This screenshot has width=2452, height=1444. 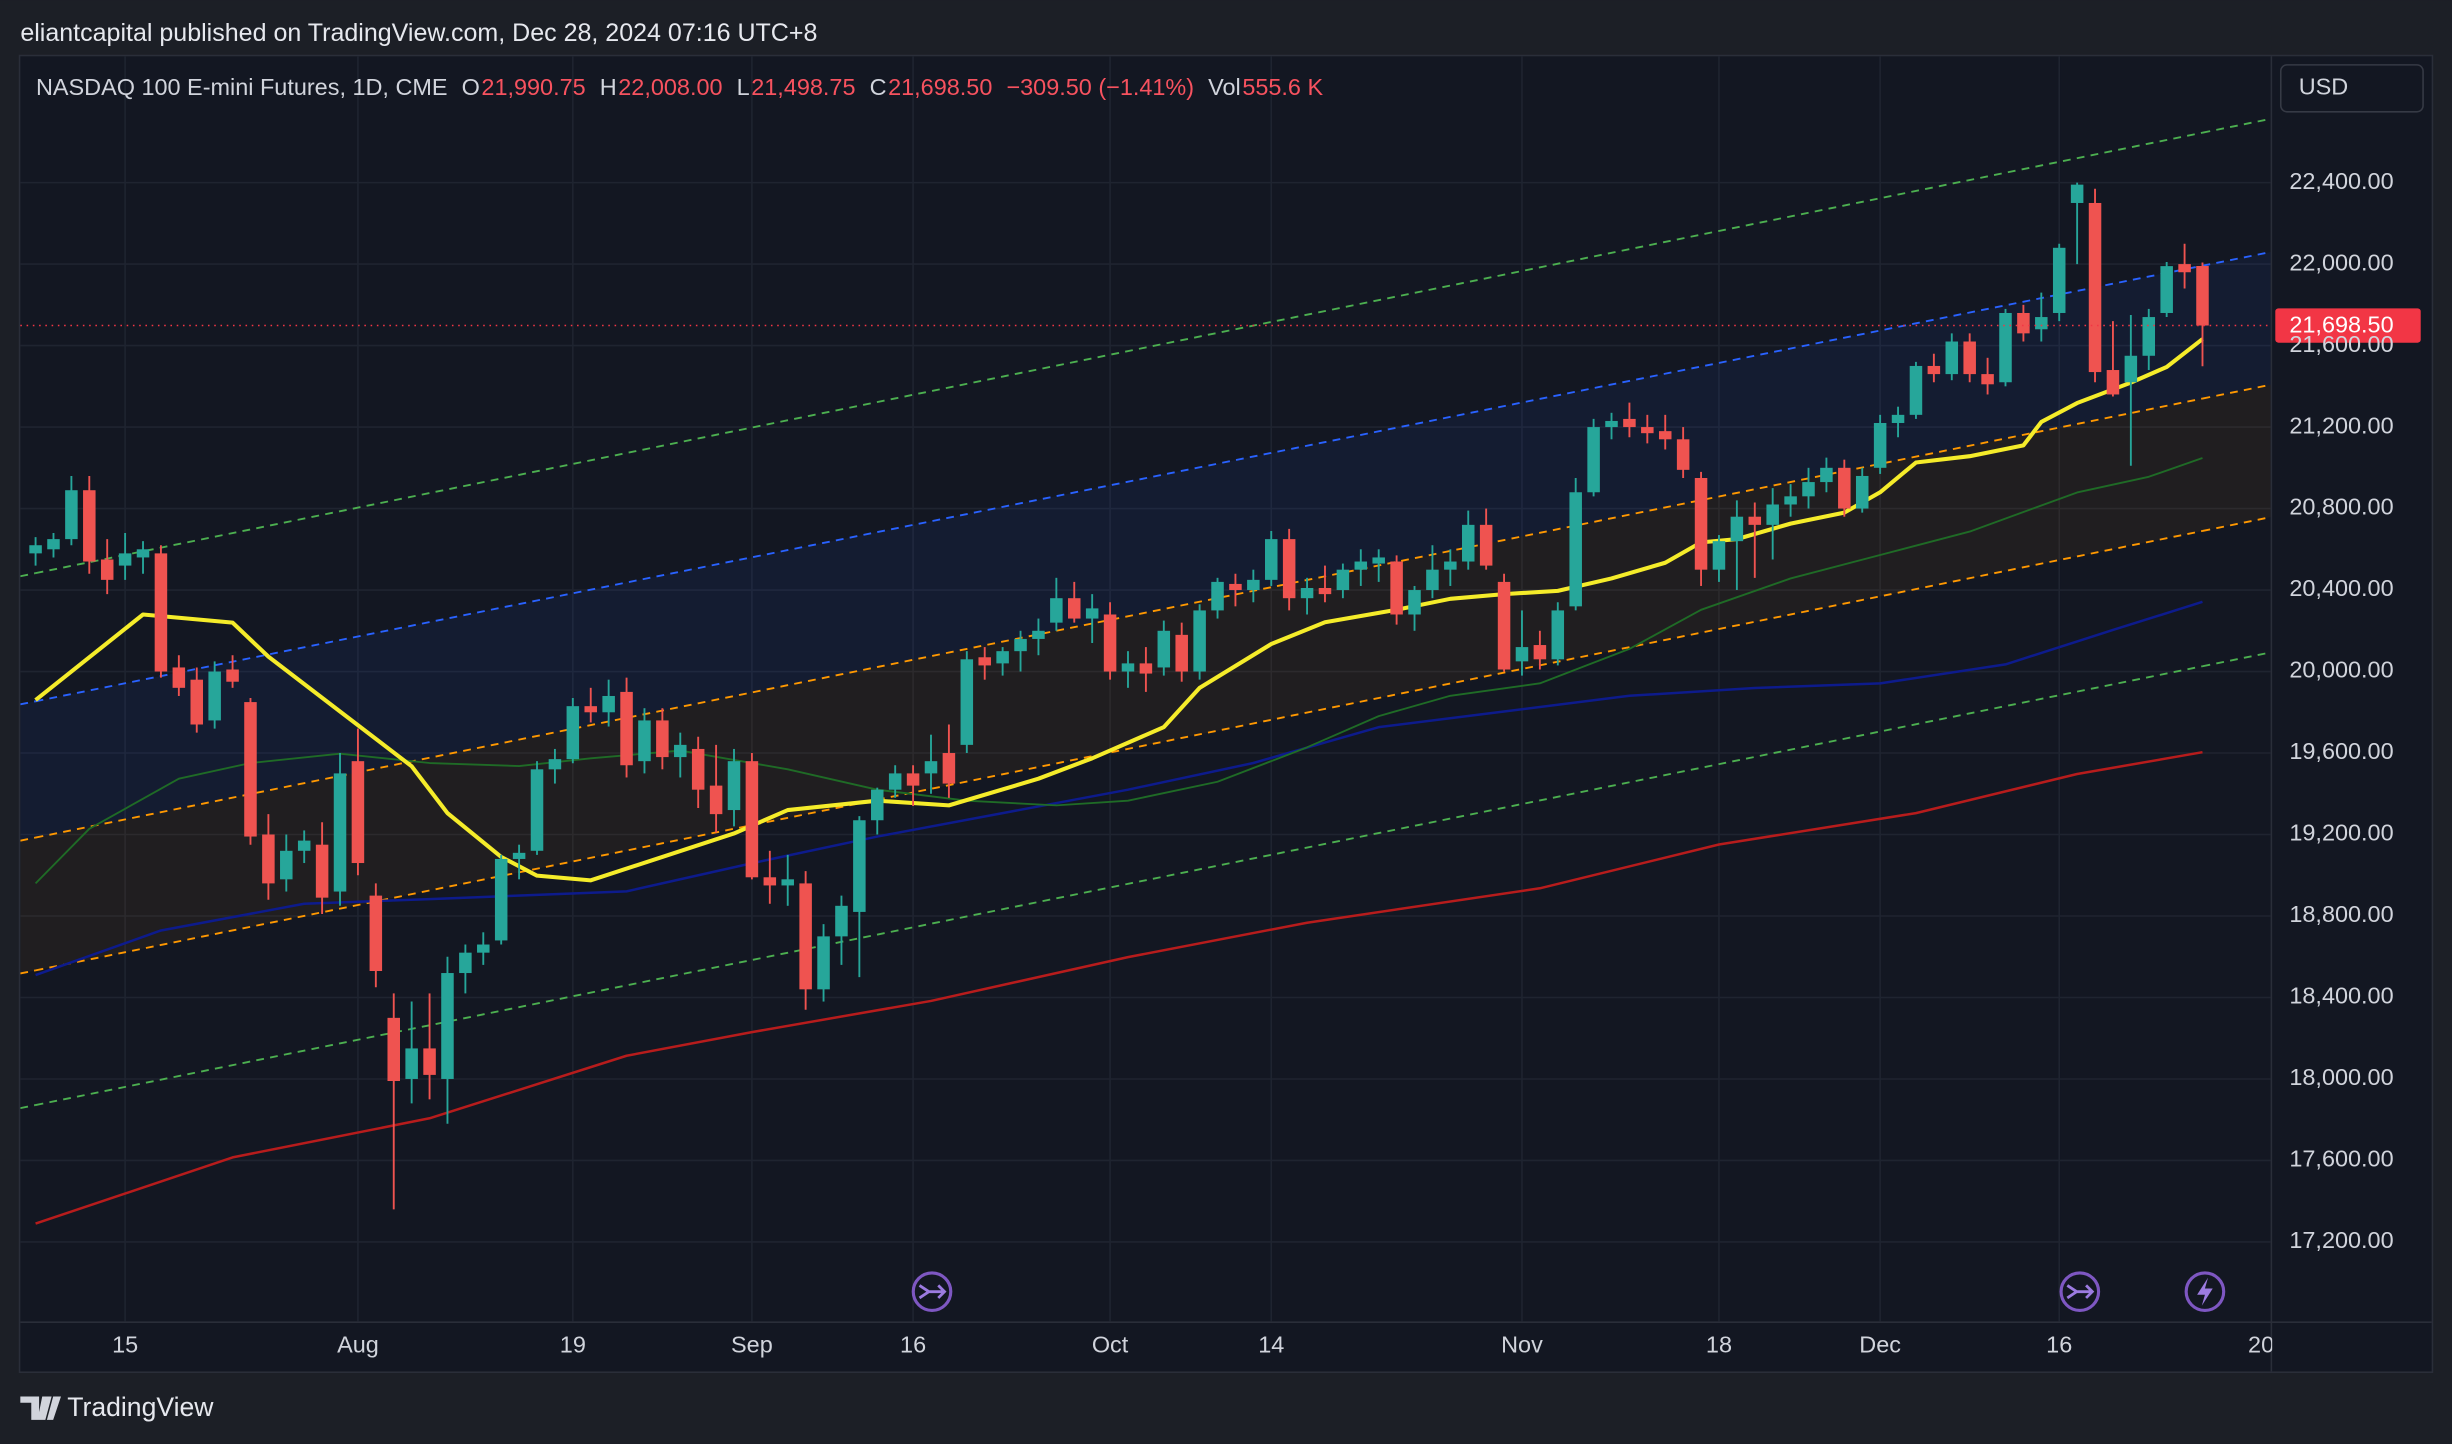 What do you see at coordinates (1719, 1345) in the screenshot?
I see `x-tick-label: 18` at bounding box center [1719, 1345].